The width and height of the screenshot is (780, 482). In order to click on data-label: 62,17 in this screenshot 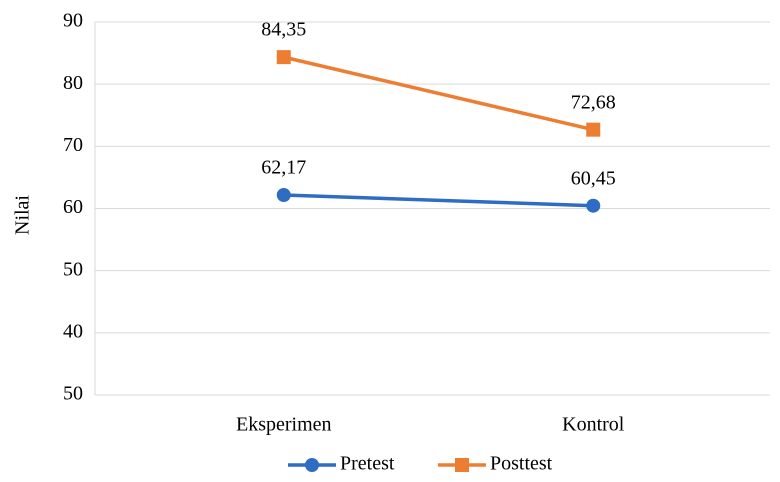, I will do `click(283, 168)`.